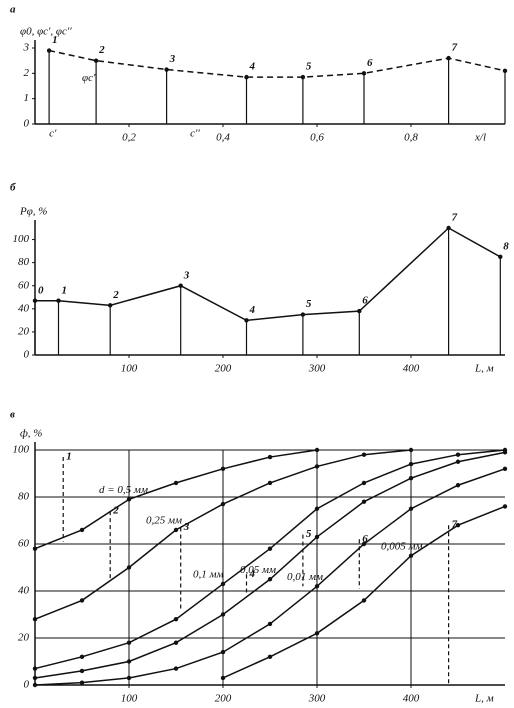 The width and height of the screenshot is (514, 708). What do you see at coordinates (309, 534) in the screenshot?
I see `marker-label: 5` at bounding box center [309, 534].